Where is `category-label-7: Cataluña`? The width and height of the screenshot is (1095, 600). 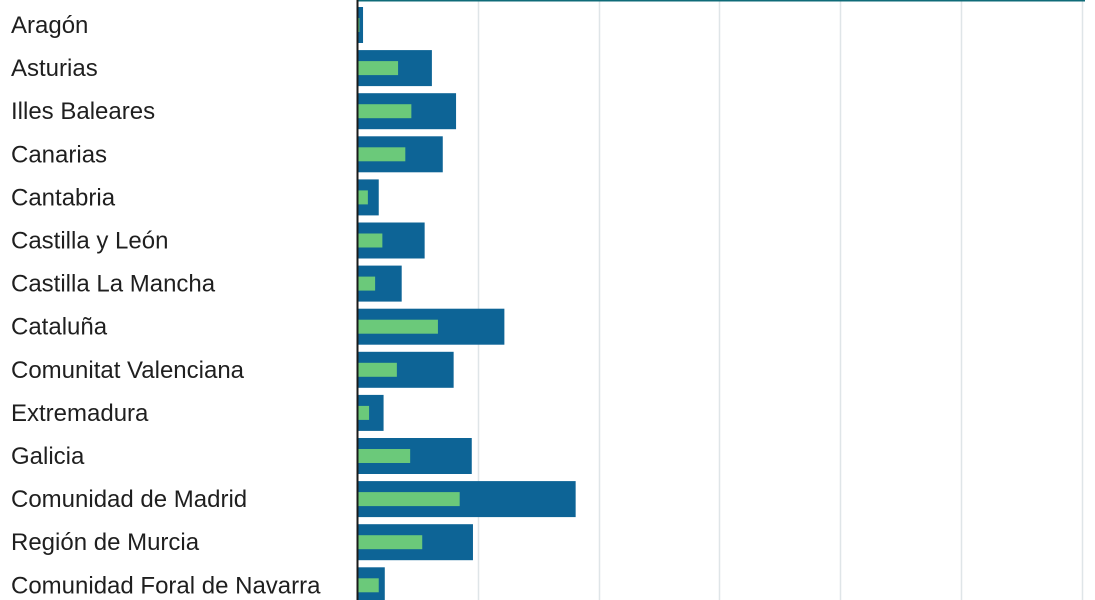
category-label-7: Cataluña is located at coordinates (59, 327).